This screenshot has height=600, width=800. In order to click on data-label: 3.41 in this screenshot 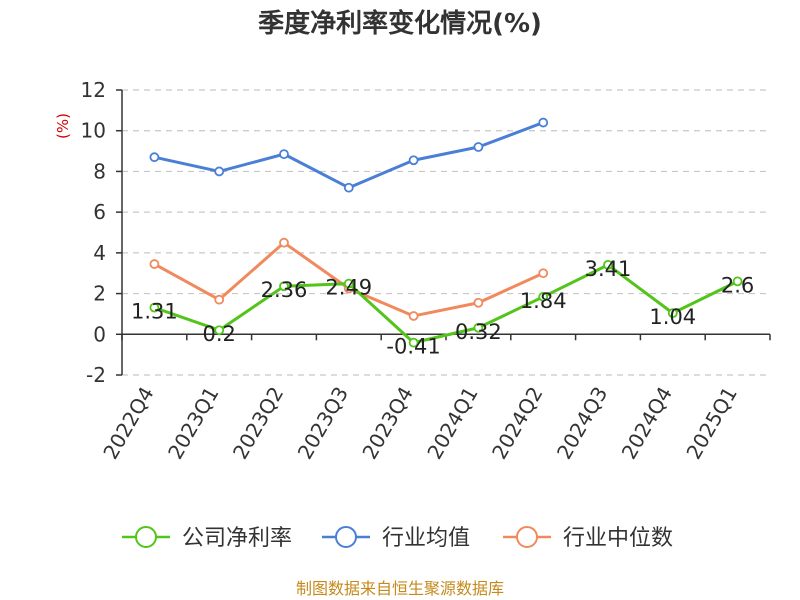, I will do `click(608, 269)`.